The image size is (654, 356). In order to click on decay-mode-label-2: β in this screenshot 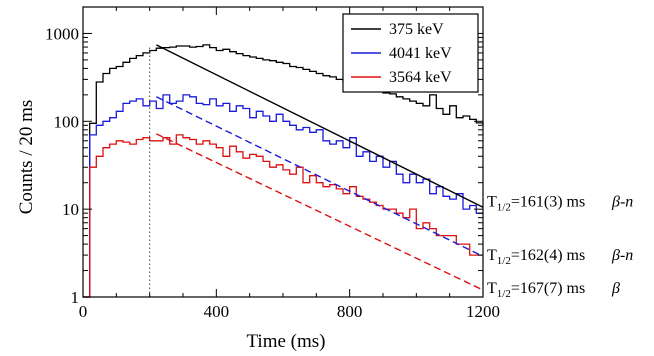, I will do `click(615, 288)`.